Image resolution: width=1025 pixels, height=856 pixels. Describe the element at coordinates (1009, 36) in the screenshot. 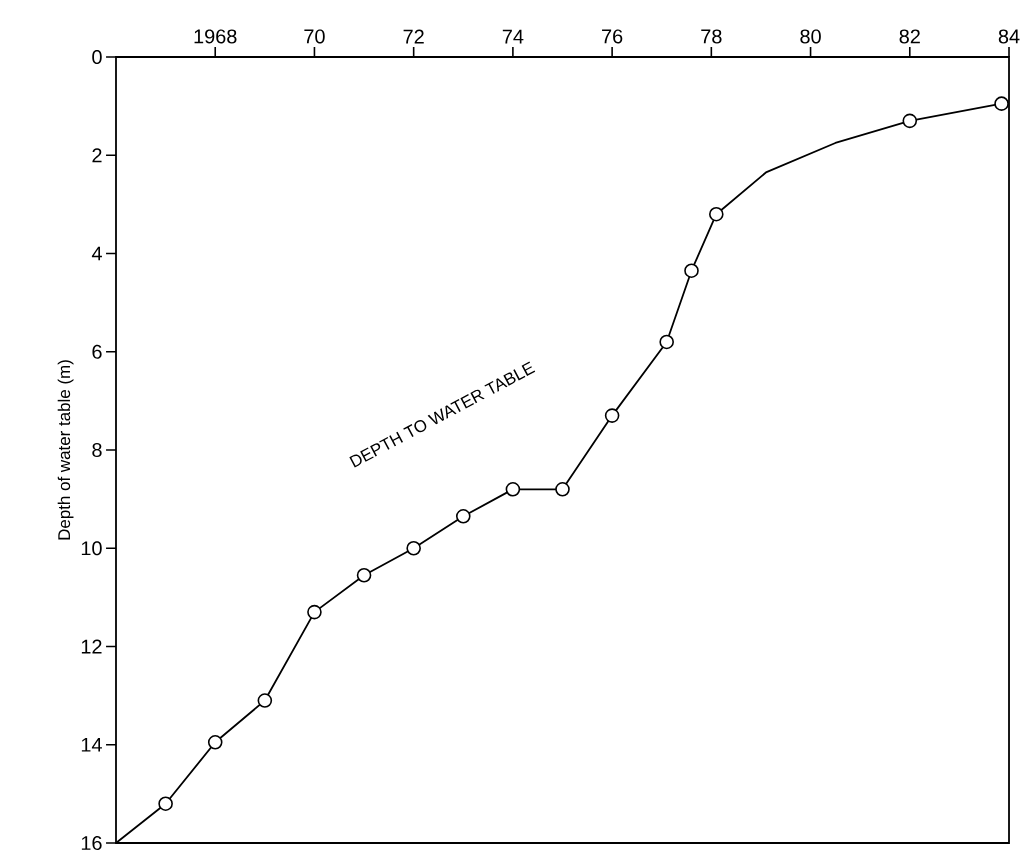

I see `x-tick-label: 84` at that location.